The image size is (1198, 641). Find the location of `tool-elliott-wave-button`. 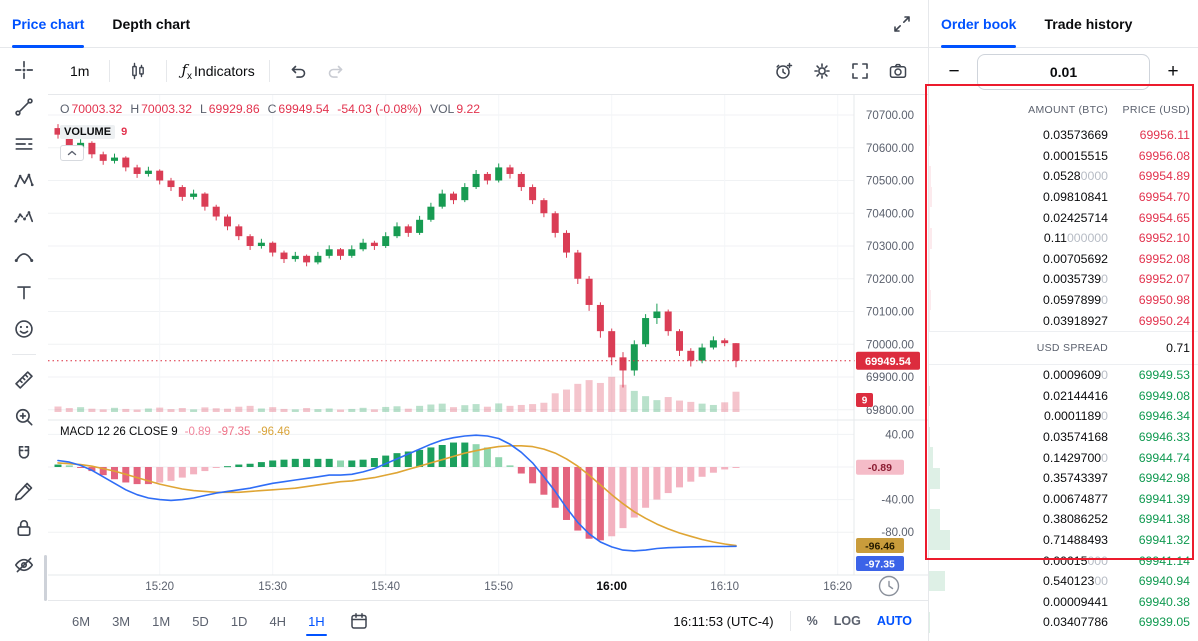

tool-elliott-wave-button is located at coordinates (24, 218).